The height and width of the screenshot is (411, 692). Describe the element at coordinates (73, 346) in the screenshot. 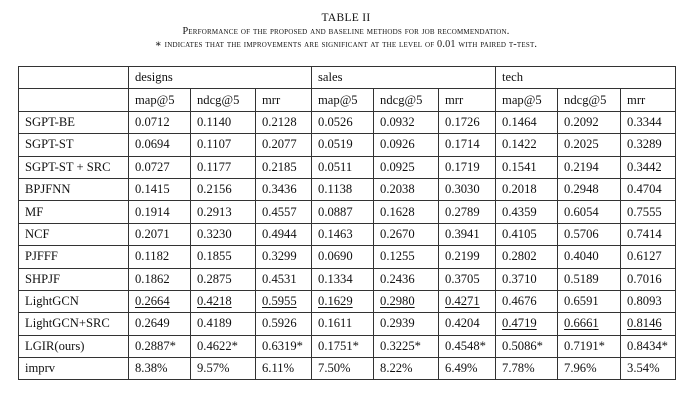

I see `method-name-cell: LGIR(ours)` at that location.